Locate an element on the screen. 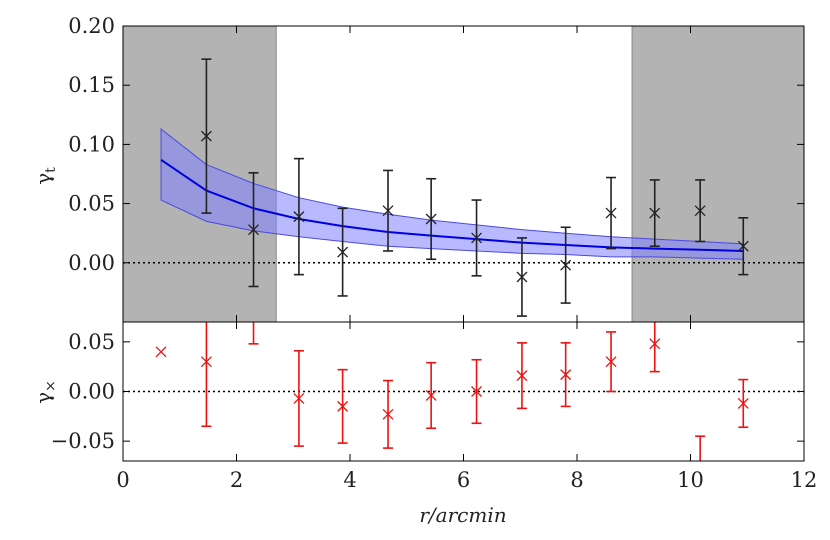  model-curve is located at coordinates (452, 205).